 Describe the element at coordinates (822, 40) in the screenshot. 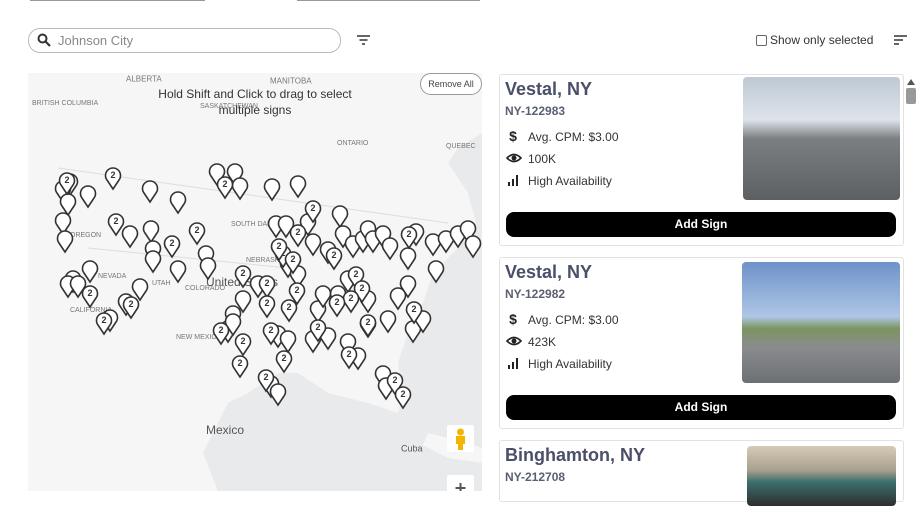

I see `checkbox-label: Show only selected` at that location.